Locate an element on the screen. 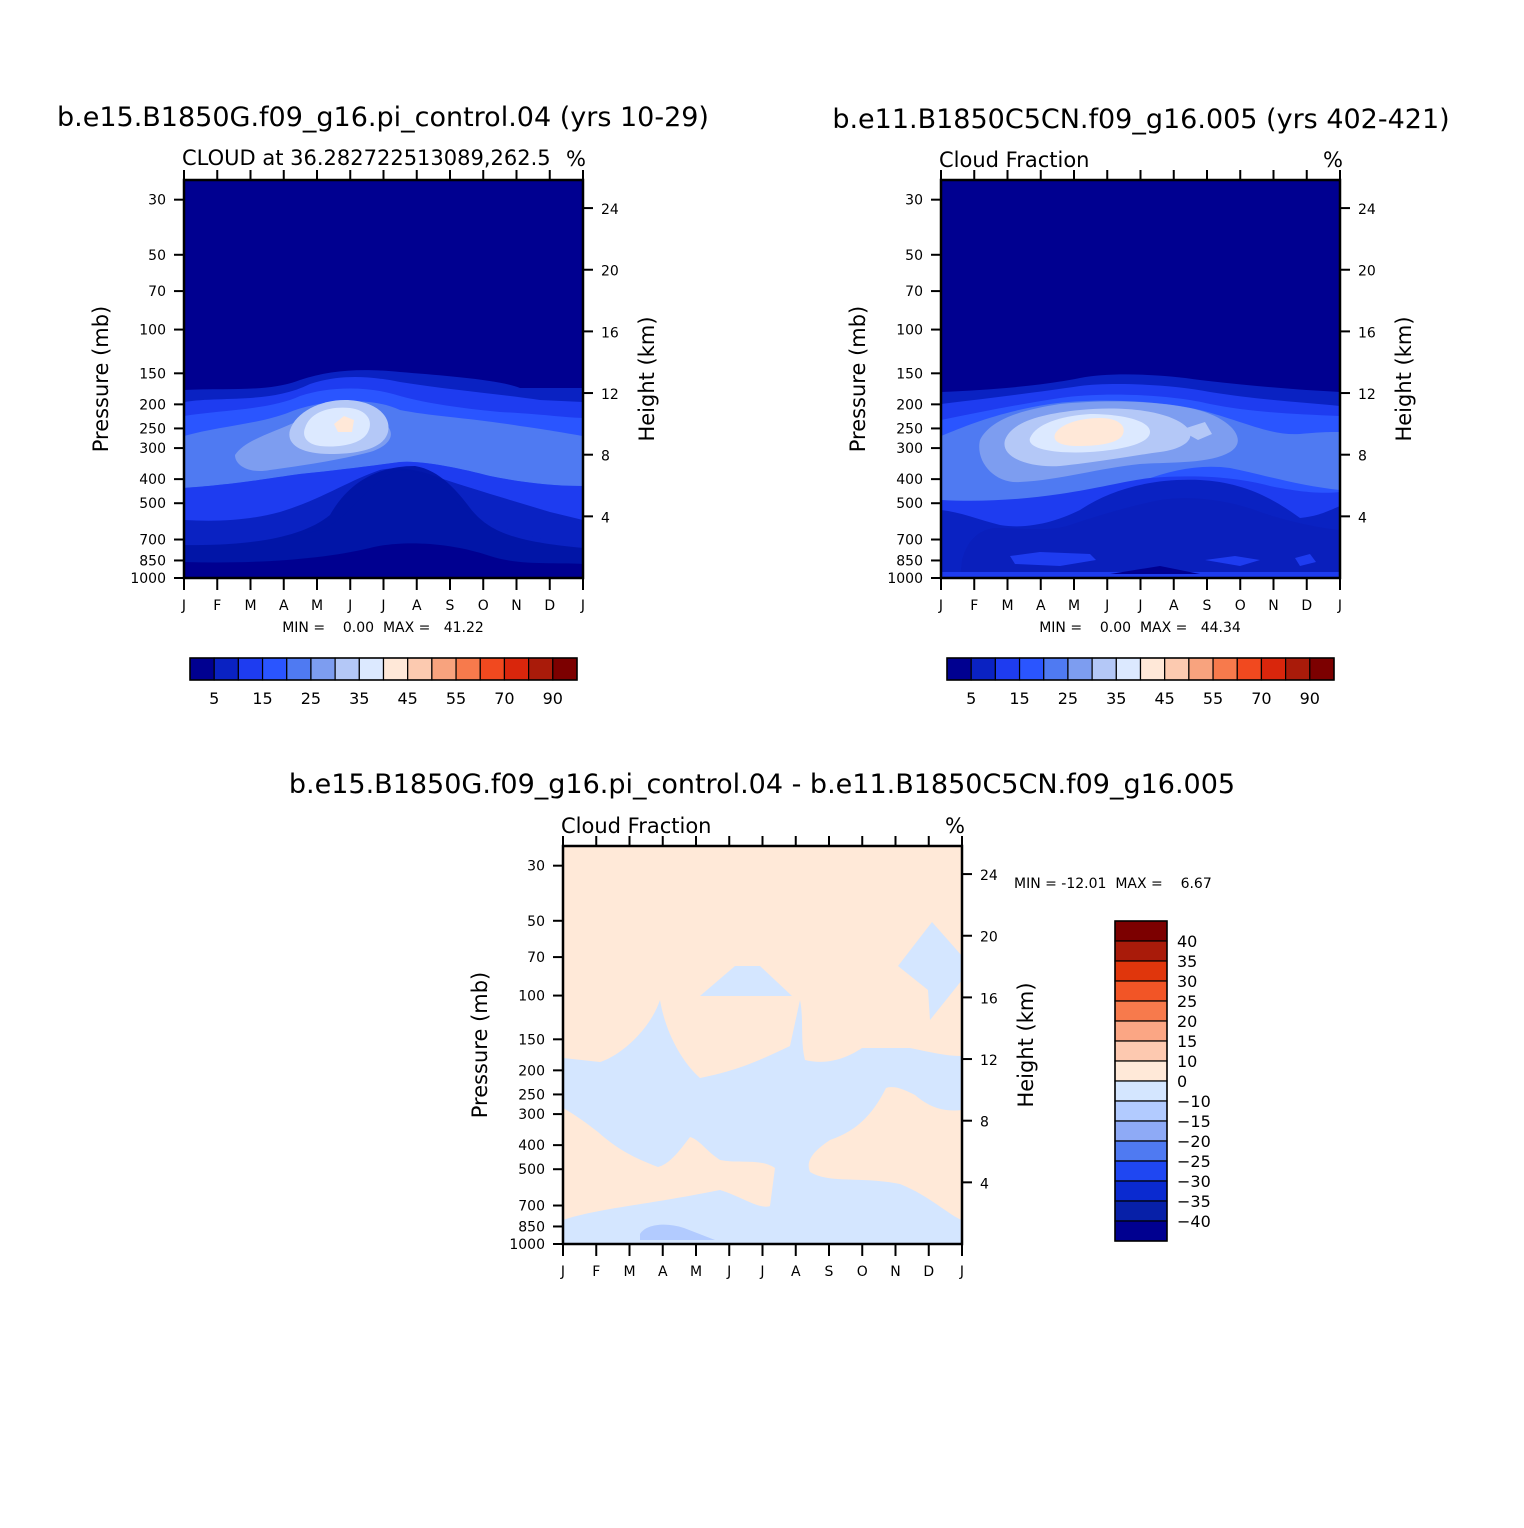 This screenshot has height=1528, width=1524. panel1-ytick-label: 30 is located at coordinates (157, 201).